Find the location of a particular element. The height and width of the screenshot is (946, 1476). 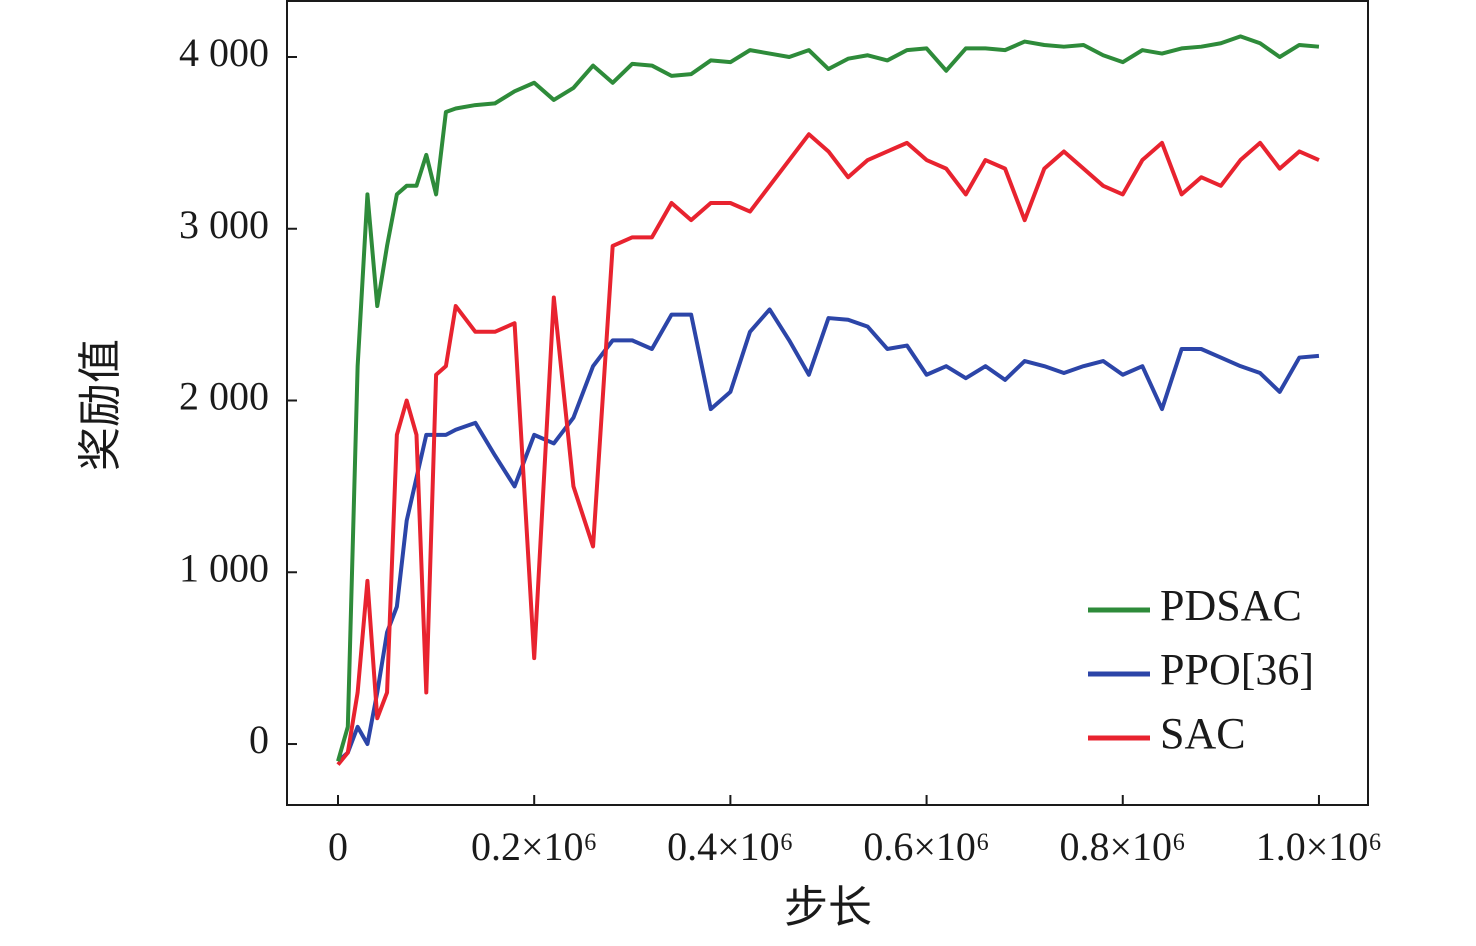

legend-label: SAC is located at coordinates (1203, 733).